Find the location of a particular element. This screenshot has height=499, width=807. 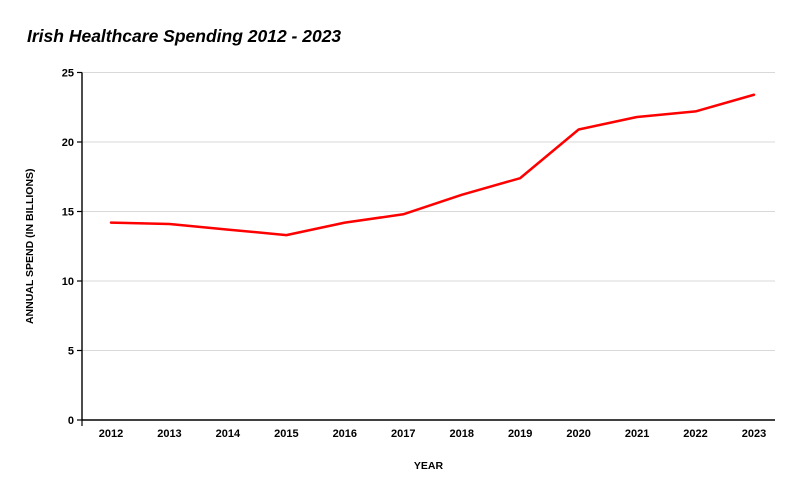

x-tick-label: 2016 is located at coordinates (345, 434).